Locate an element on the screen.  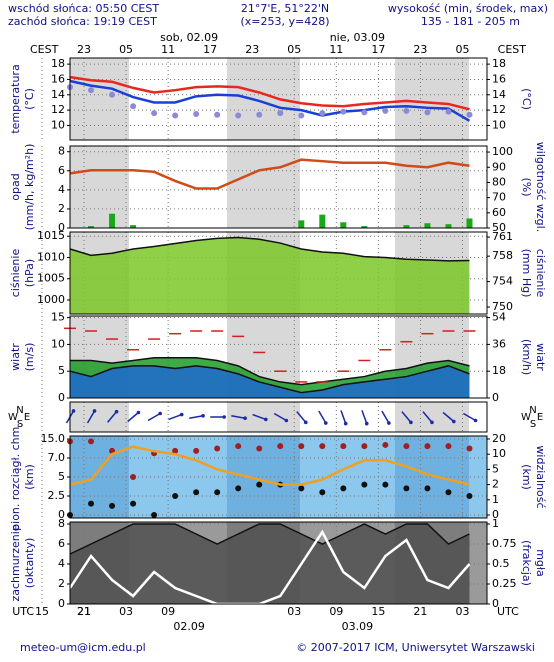
axis-label: zachmurzenie is located at coordinates (15, 562).